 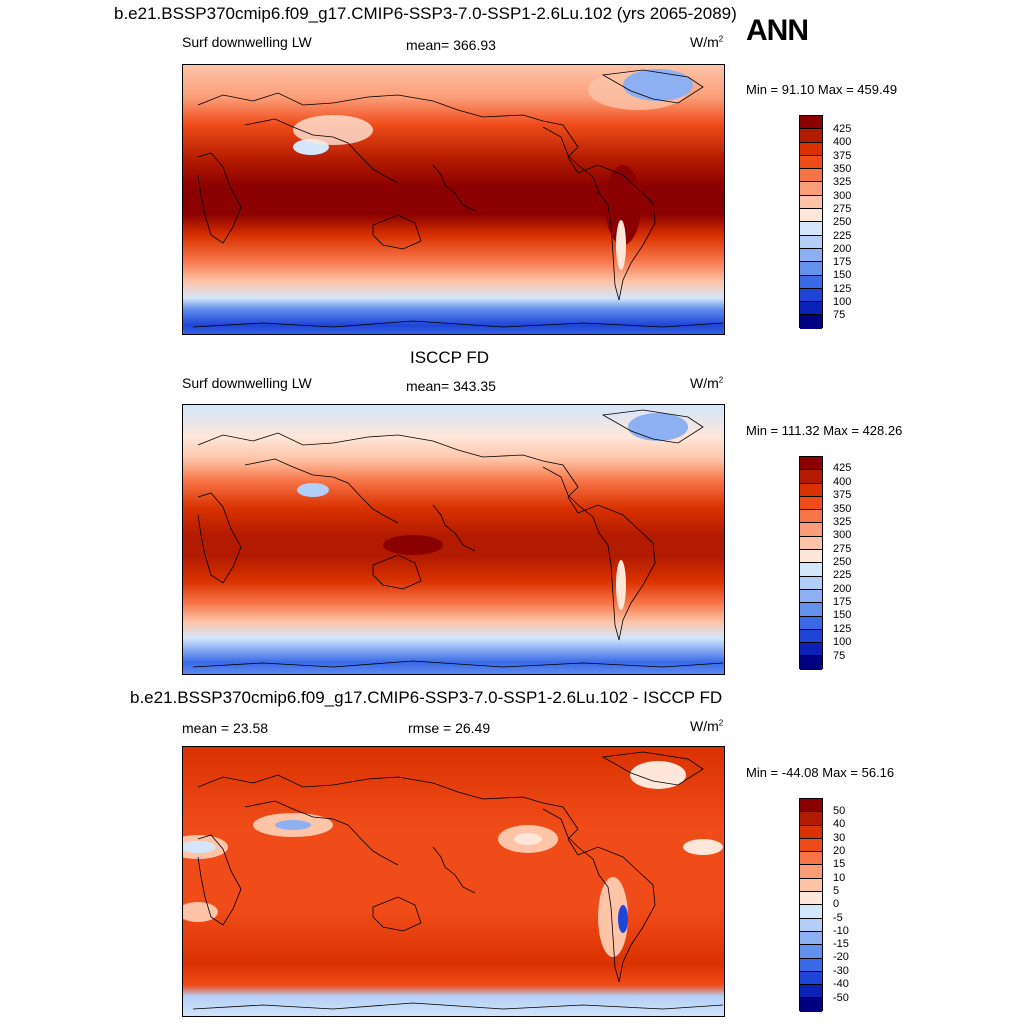 I want to click on panel3-cbar-label: -40, so click(x=841, y=984).